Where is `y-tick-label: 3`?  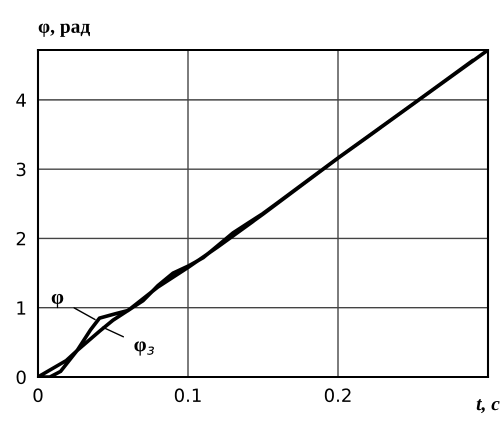
y-tick-label: 3 is located at coordinates (21, 169).